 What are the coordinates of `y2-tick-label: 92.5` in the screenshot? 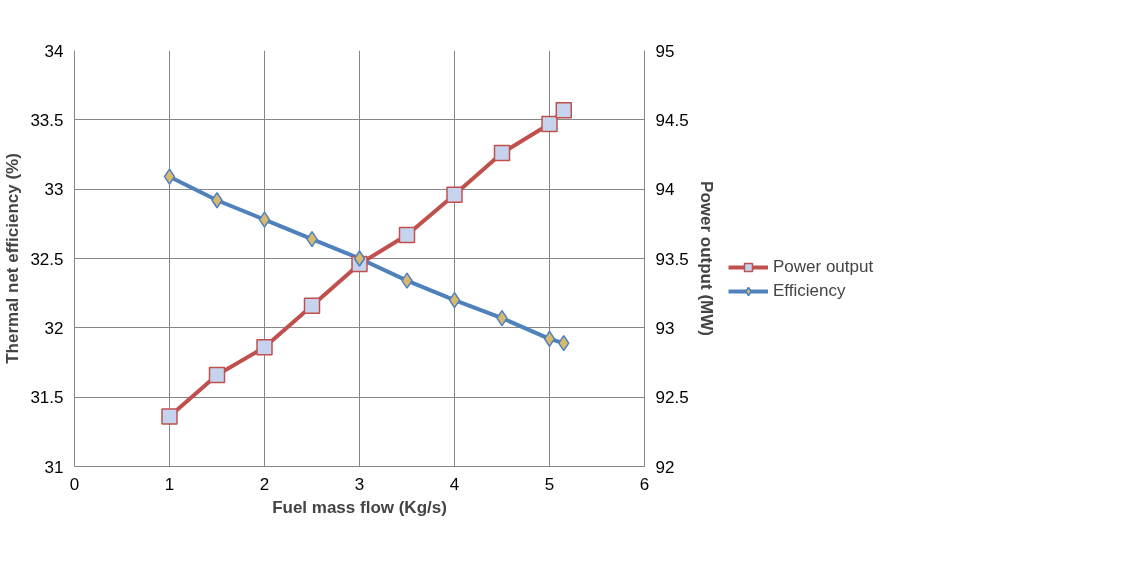 It's located at (672, 398).